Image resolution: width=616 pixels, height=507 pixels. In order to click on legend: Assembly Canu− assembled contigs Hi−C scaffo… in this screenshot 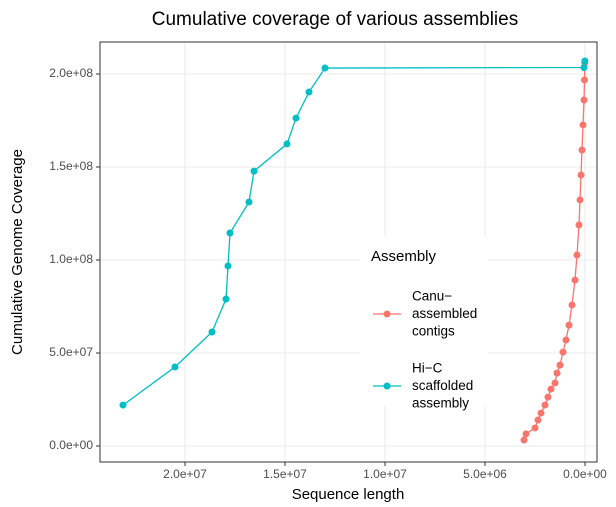, I will do `click(424, 323)`.